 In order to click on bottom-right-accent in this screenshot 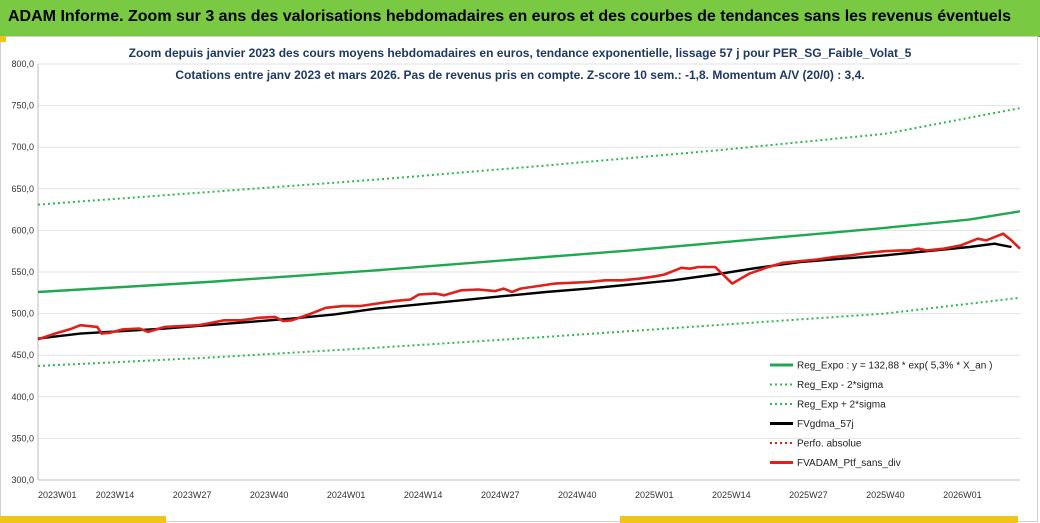, I will do `click(819, 519)`.